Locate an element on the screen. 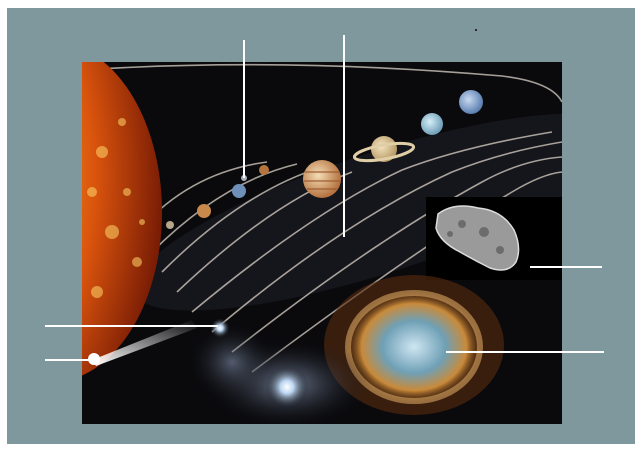 The width and height of the screenshot is (642, 450). earth is located at coordinates (239, 191).